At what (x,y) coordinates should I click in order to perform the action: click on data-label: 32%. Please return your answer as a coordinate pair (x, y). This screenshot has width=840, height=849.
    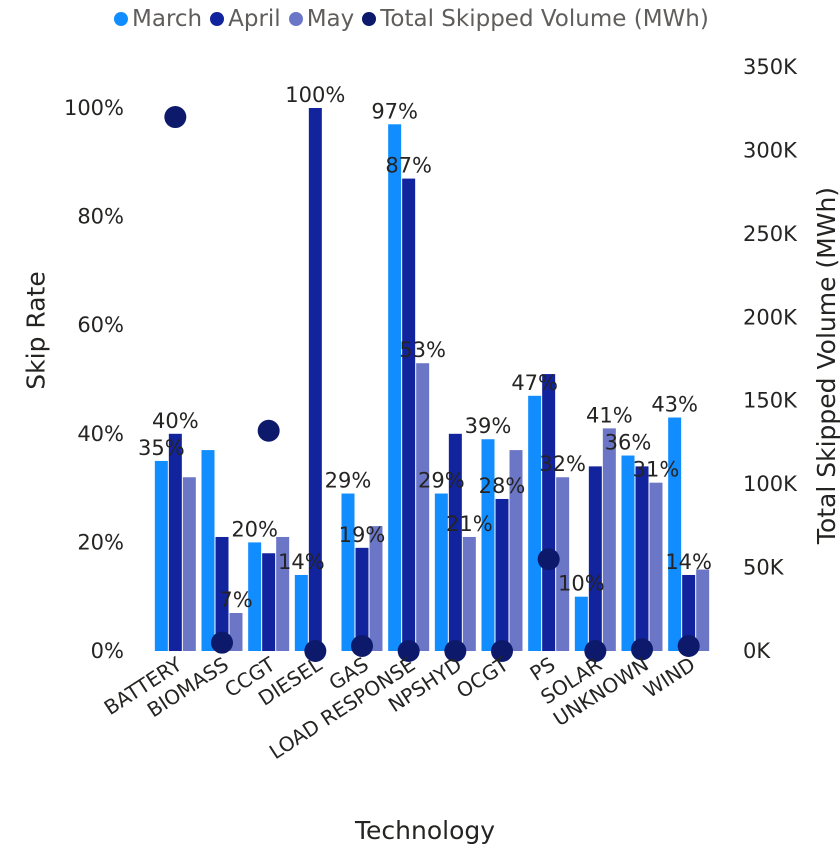
    Looking at the image, I should click on (562, 464).